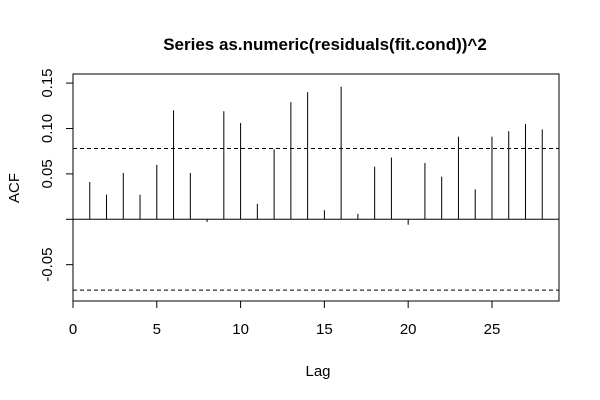 The width and height of the screenshot is (600, 400). What do you see at coordinates (324, 329) in the screenshot?
I see `x-tick-label: 15` at bounding box center [324, 329].